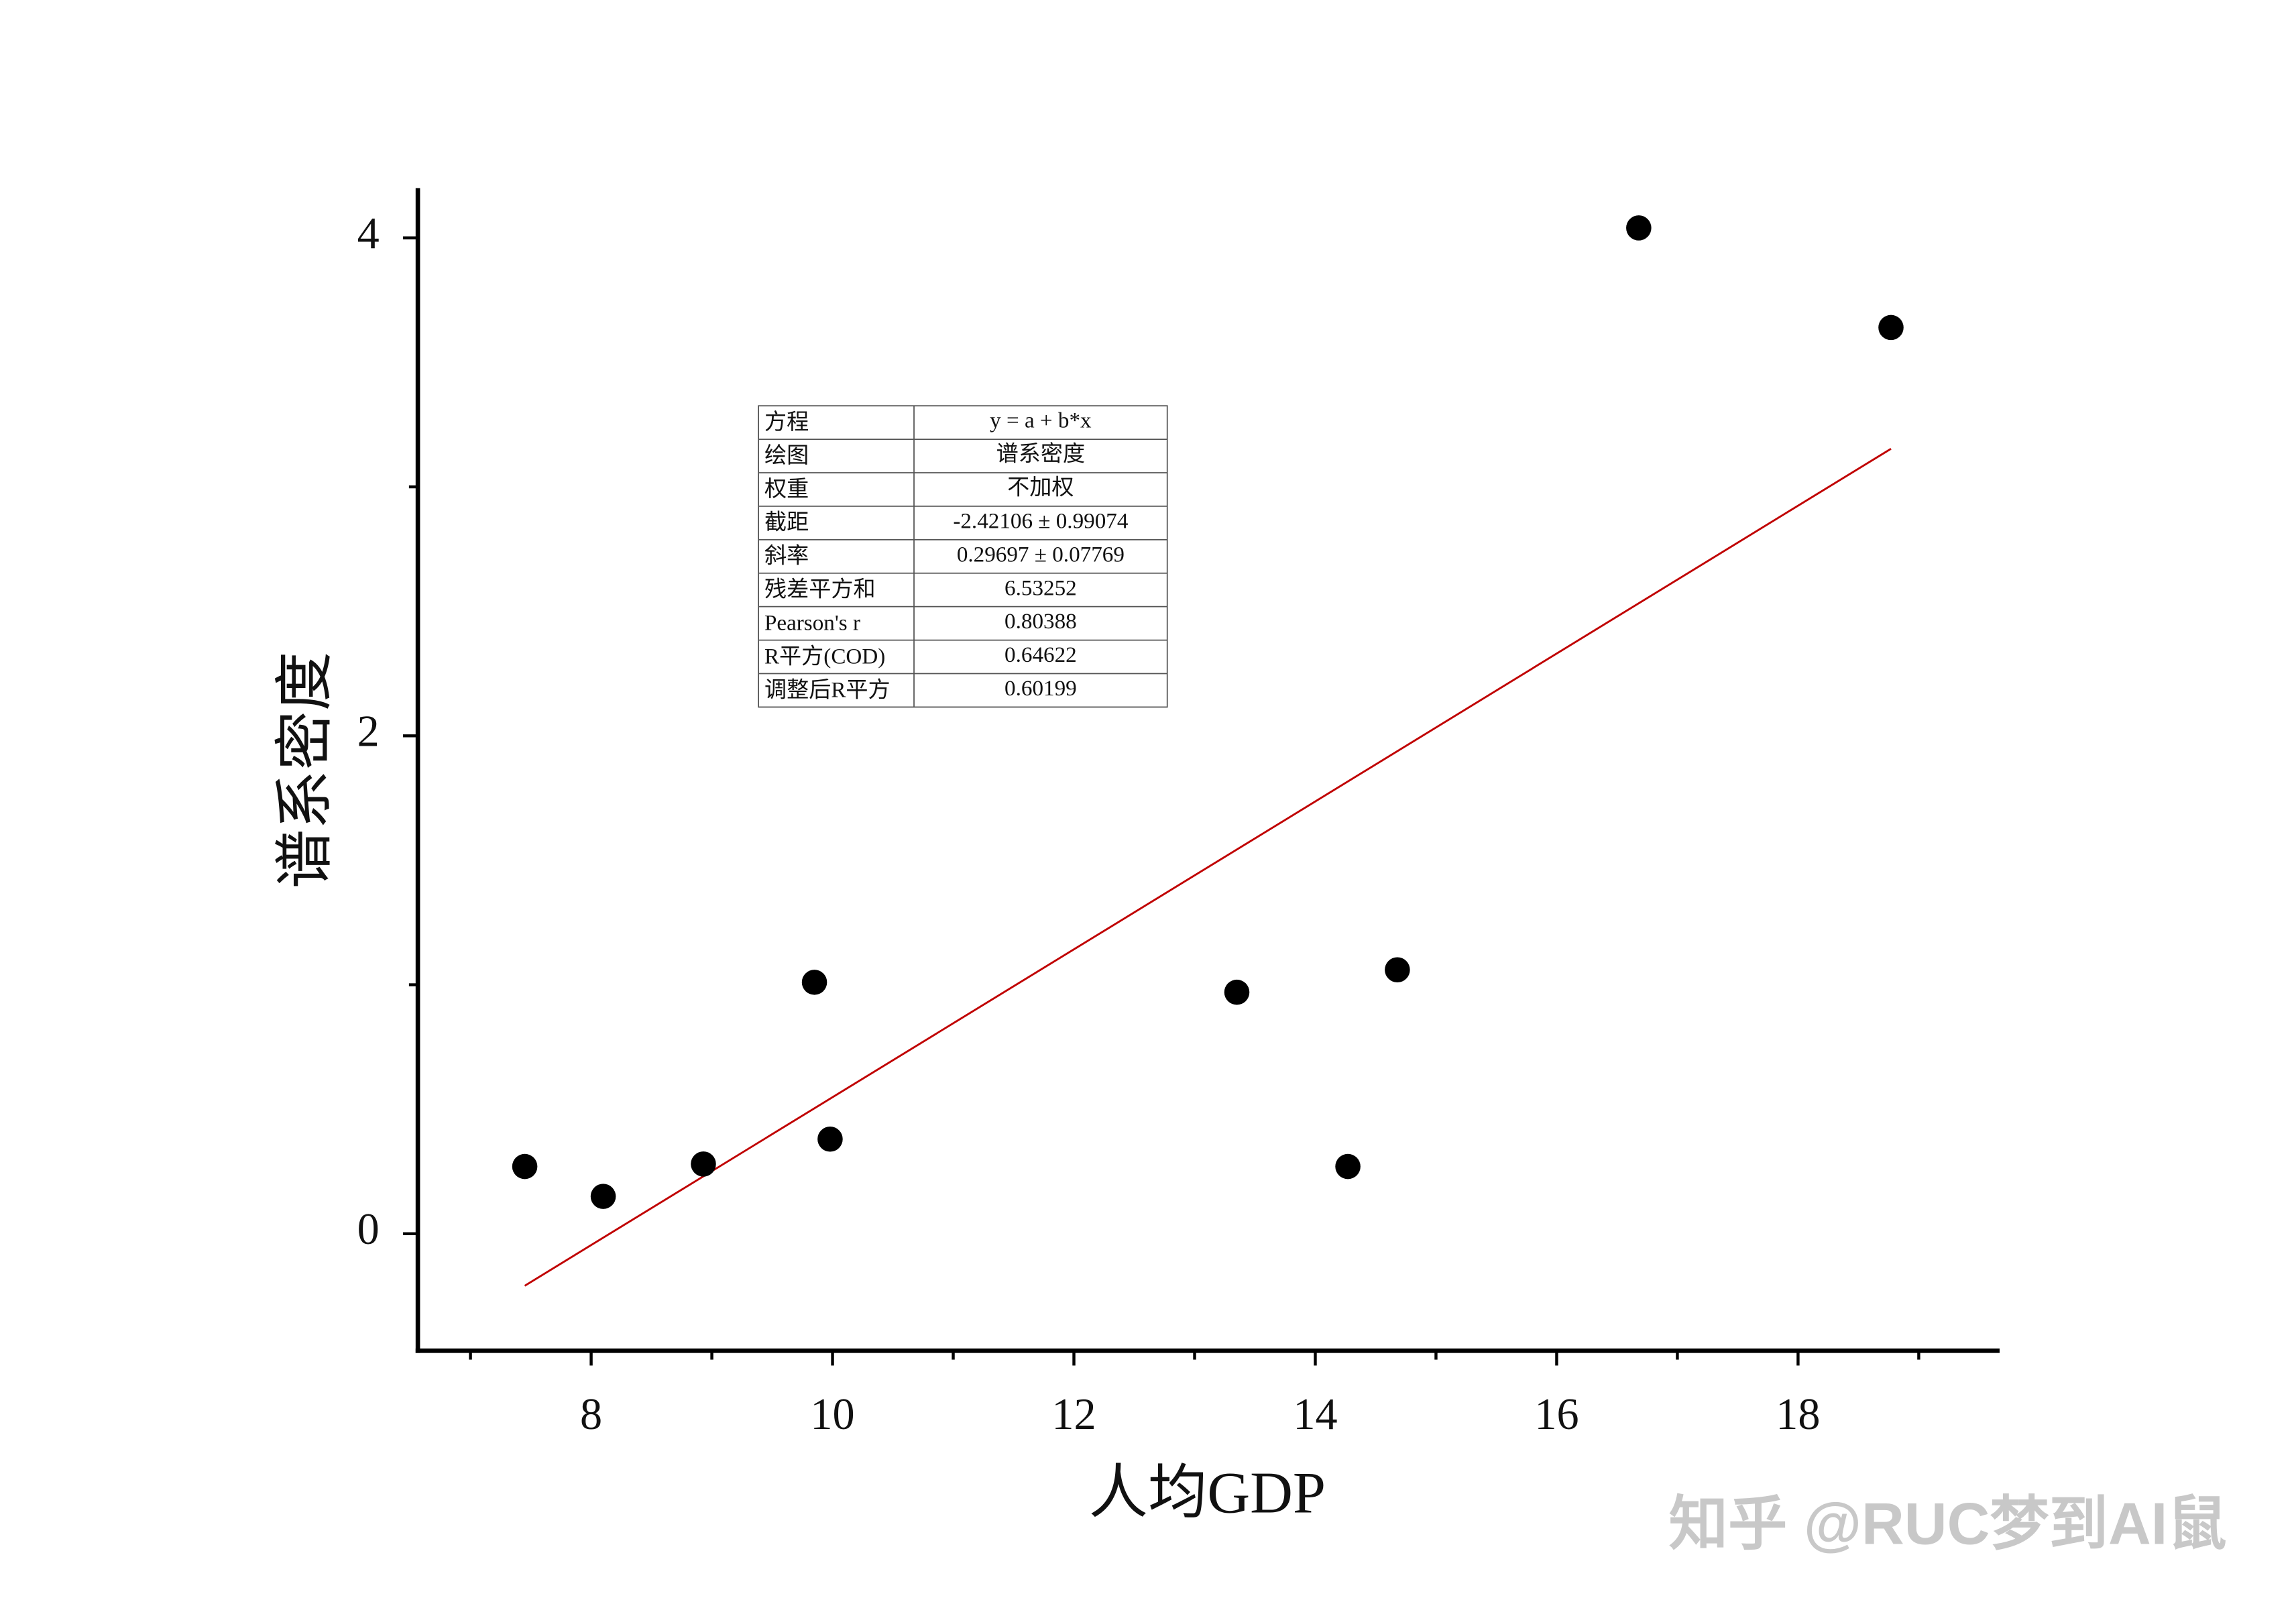  What do you see at coordinates (1041, 654) in the screenshot?
I see `table-value: 0.64622` at bounding box center [1041, 654].